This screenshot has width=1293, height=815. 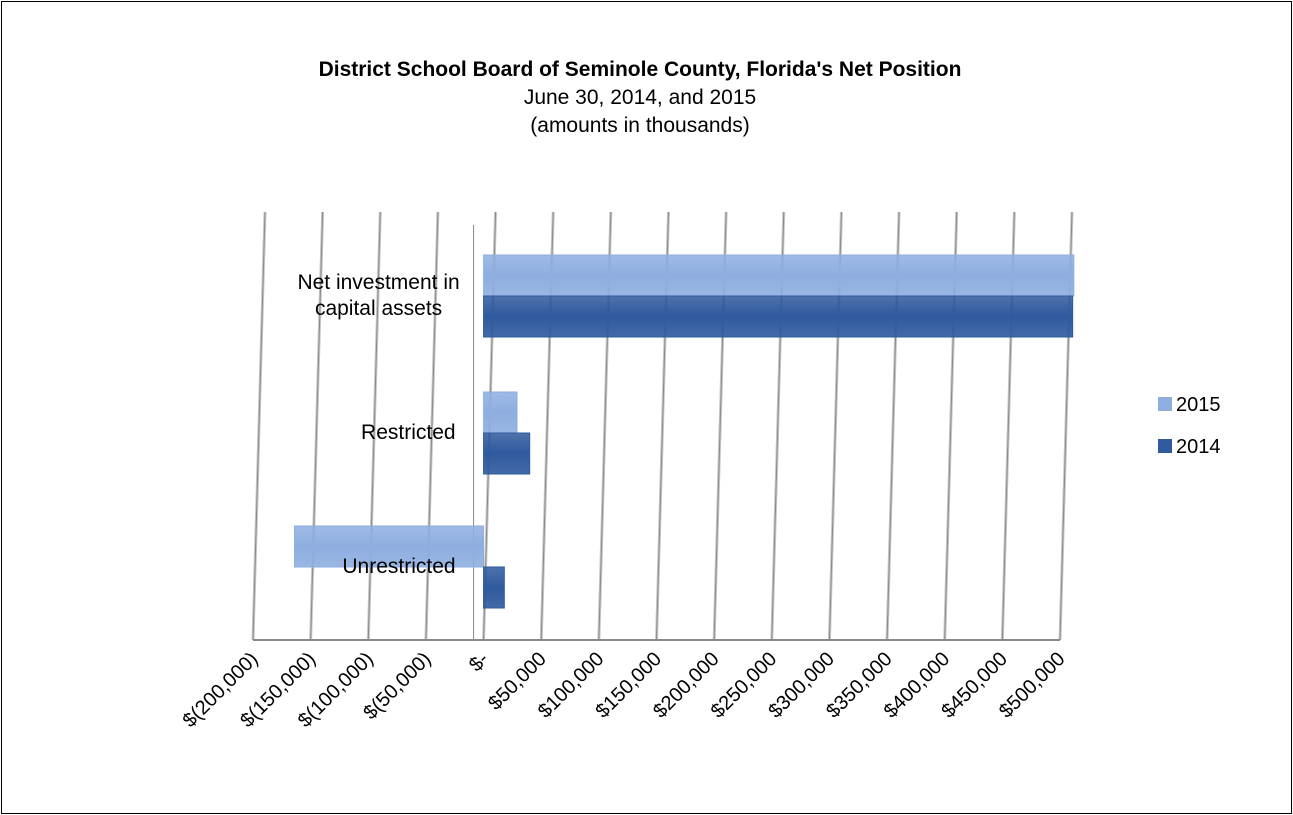 I want to click on chart-subtitle: (amounts in thousands), so click(x=639, y=125).